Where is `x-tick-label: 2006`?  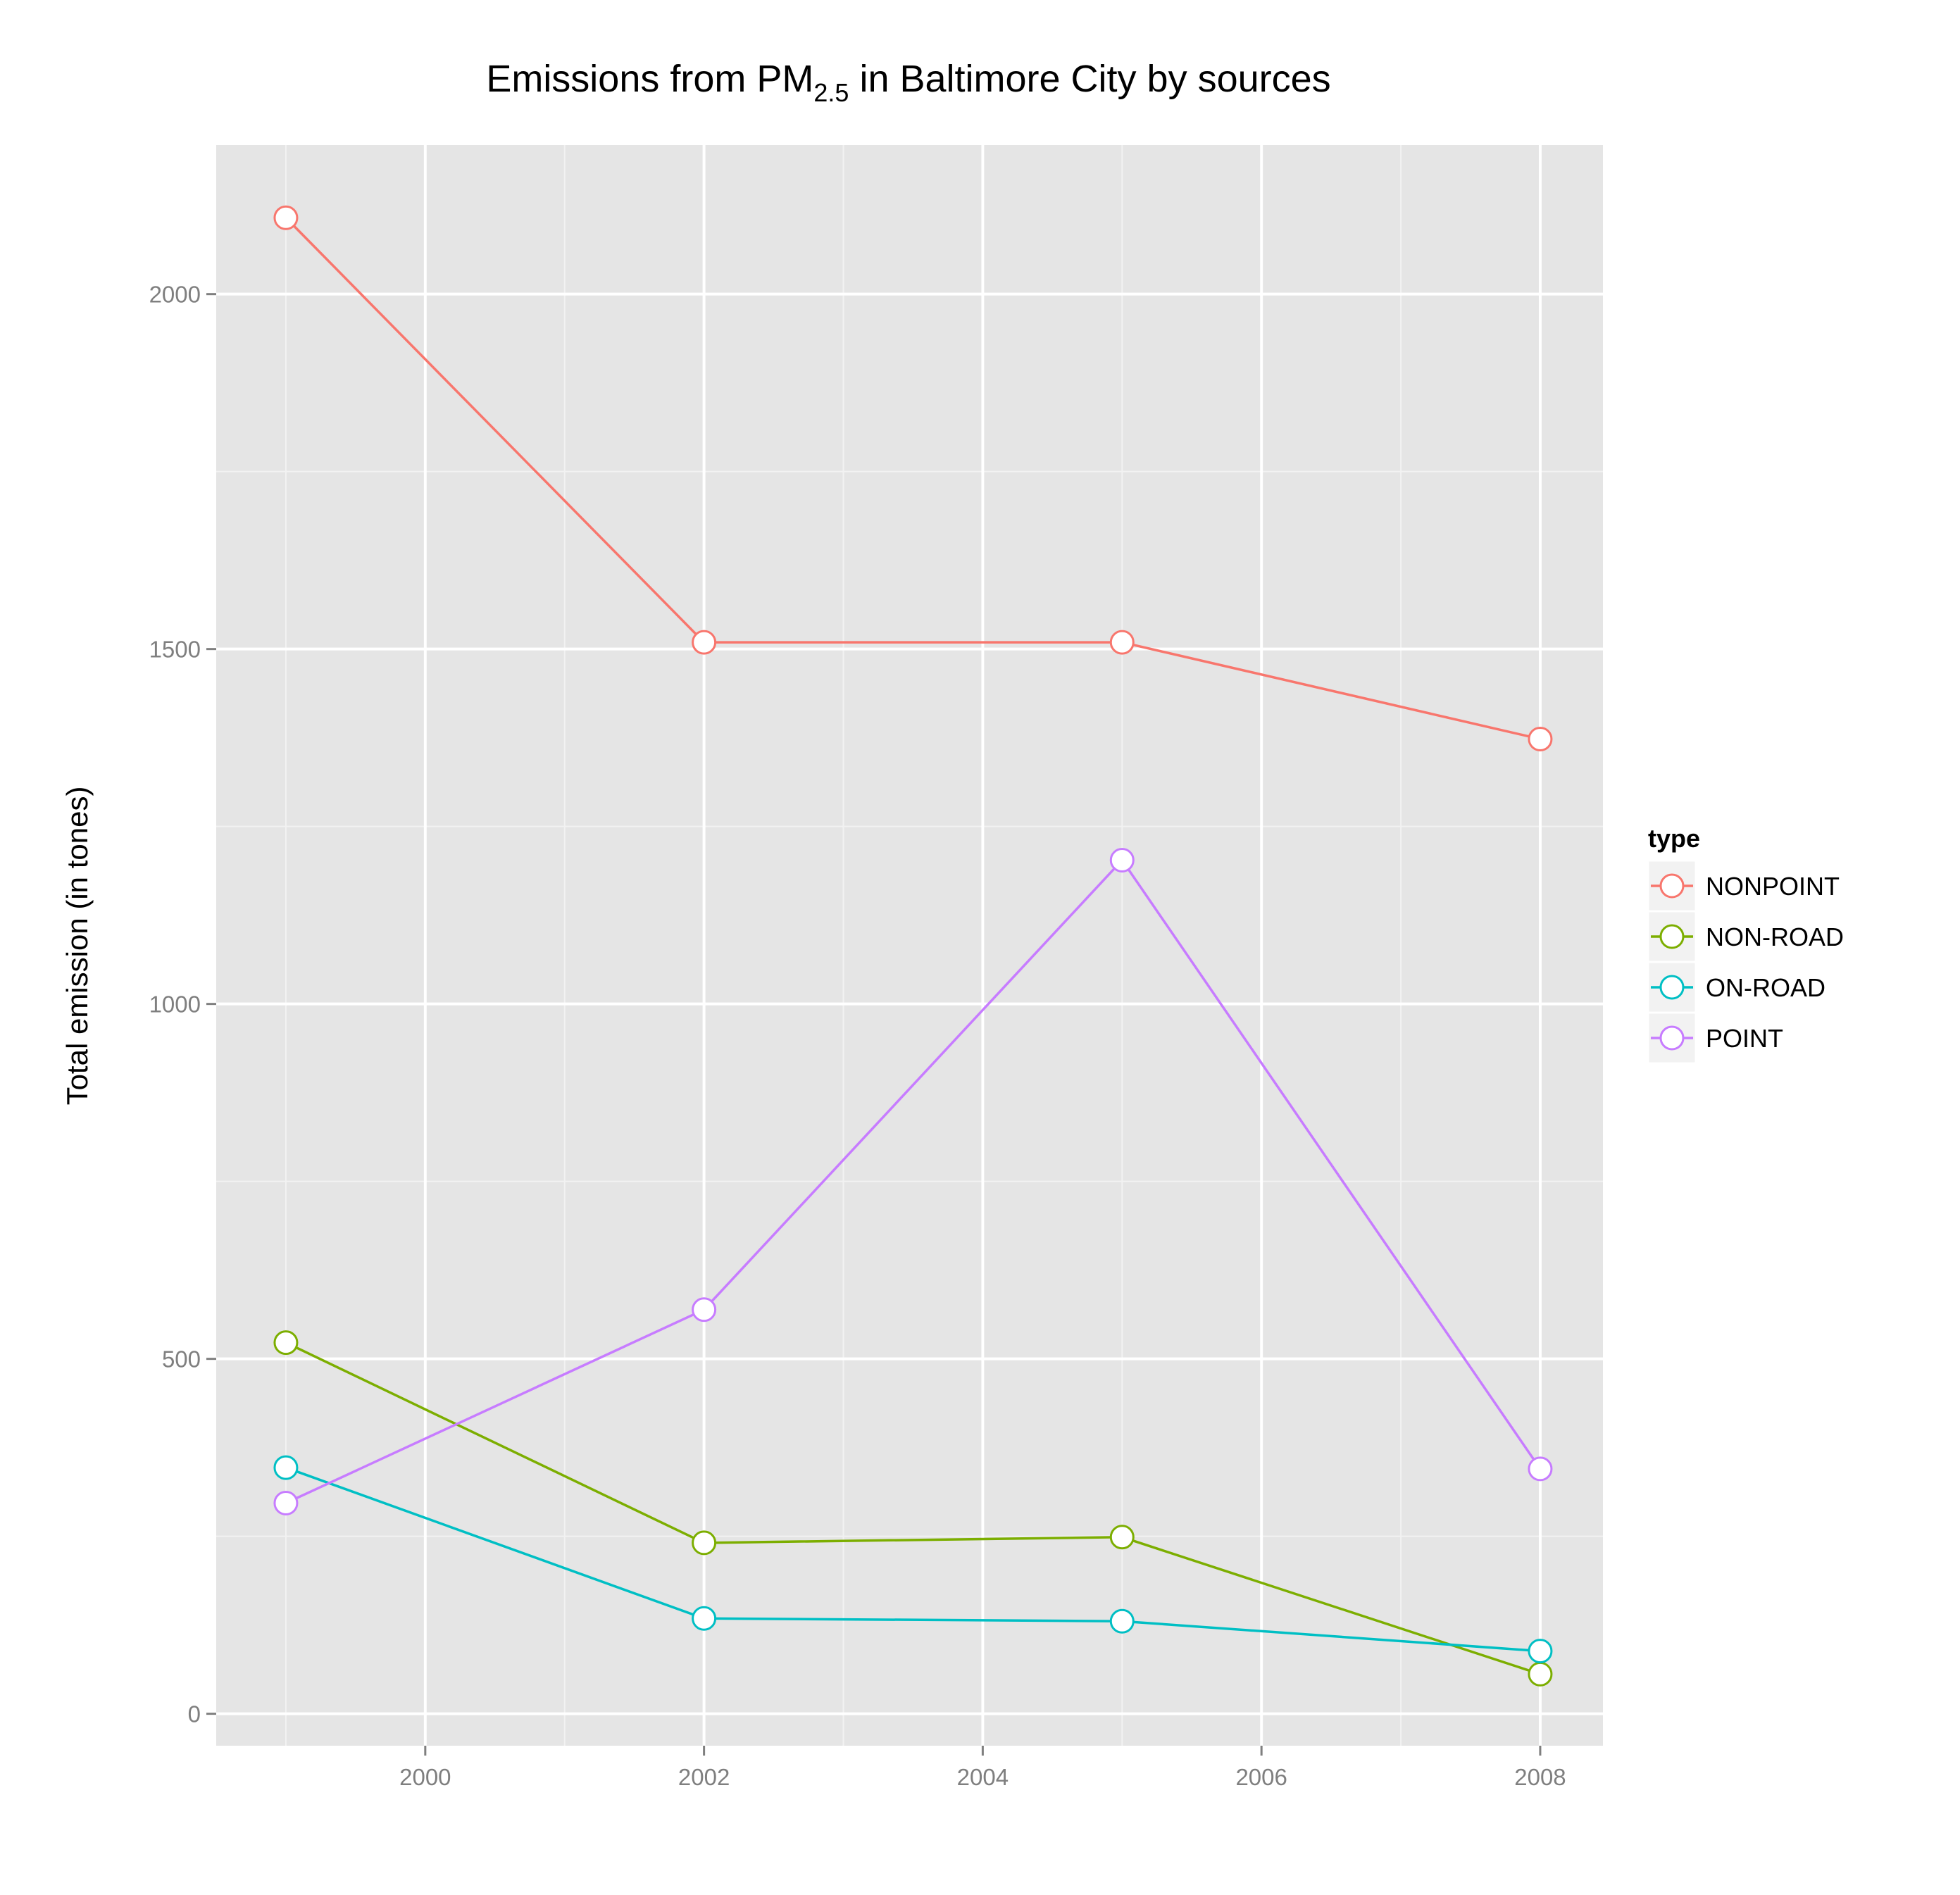 x-tick-label: 2006 is located at coordinates (1261, 1777).